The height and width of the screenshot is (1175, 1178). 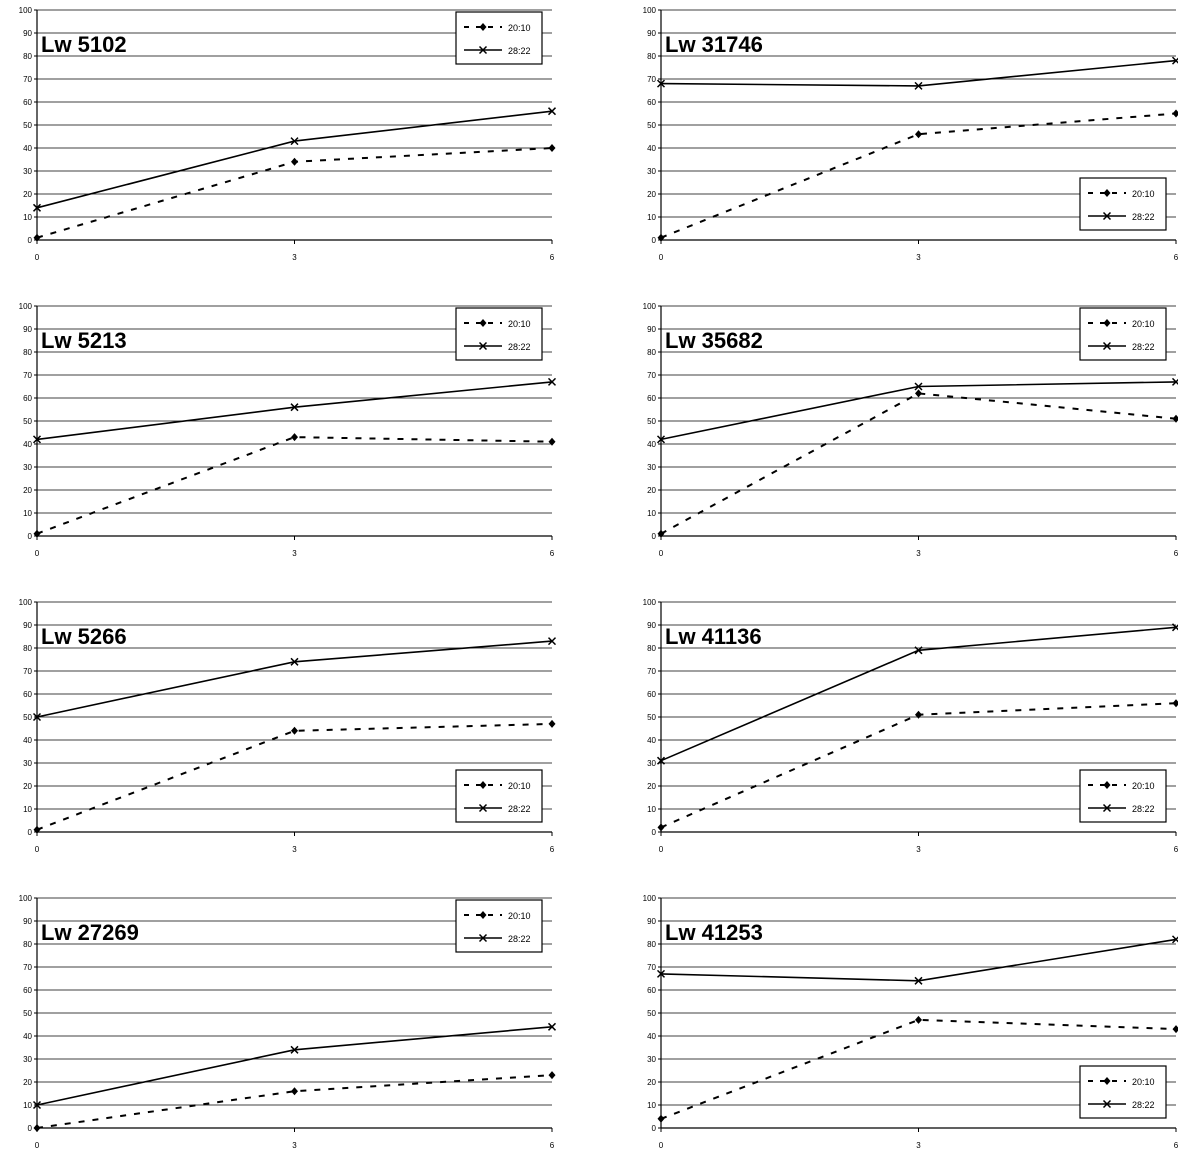 I want to click on chart-title: Lw 35682, so click(x=714, y=340).